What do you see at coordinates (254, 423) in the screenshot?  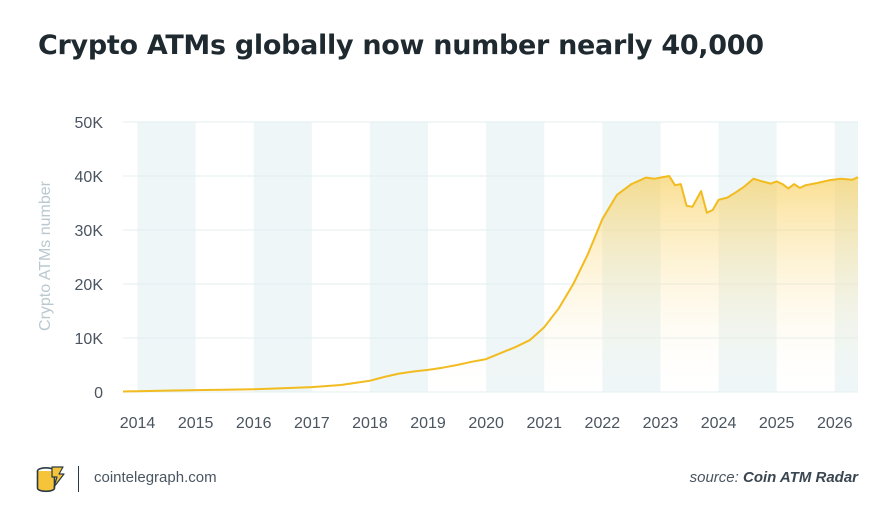 I see `x-tick-label: 2016` at bounding box center [254, 423].